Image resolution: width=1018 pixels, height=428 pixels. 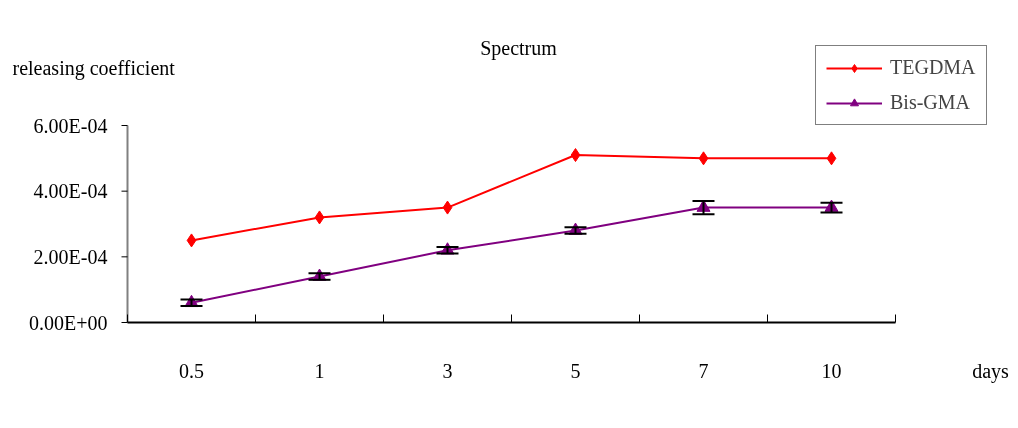 I want to click on legend-label: TEGDMA, so click(x=933, y=67).